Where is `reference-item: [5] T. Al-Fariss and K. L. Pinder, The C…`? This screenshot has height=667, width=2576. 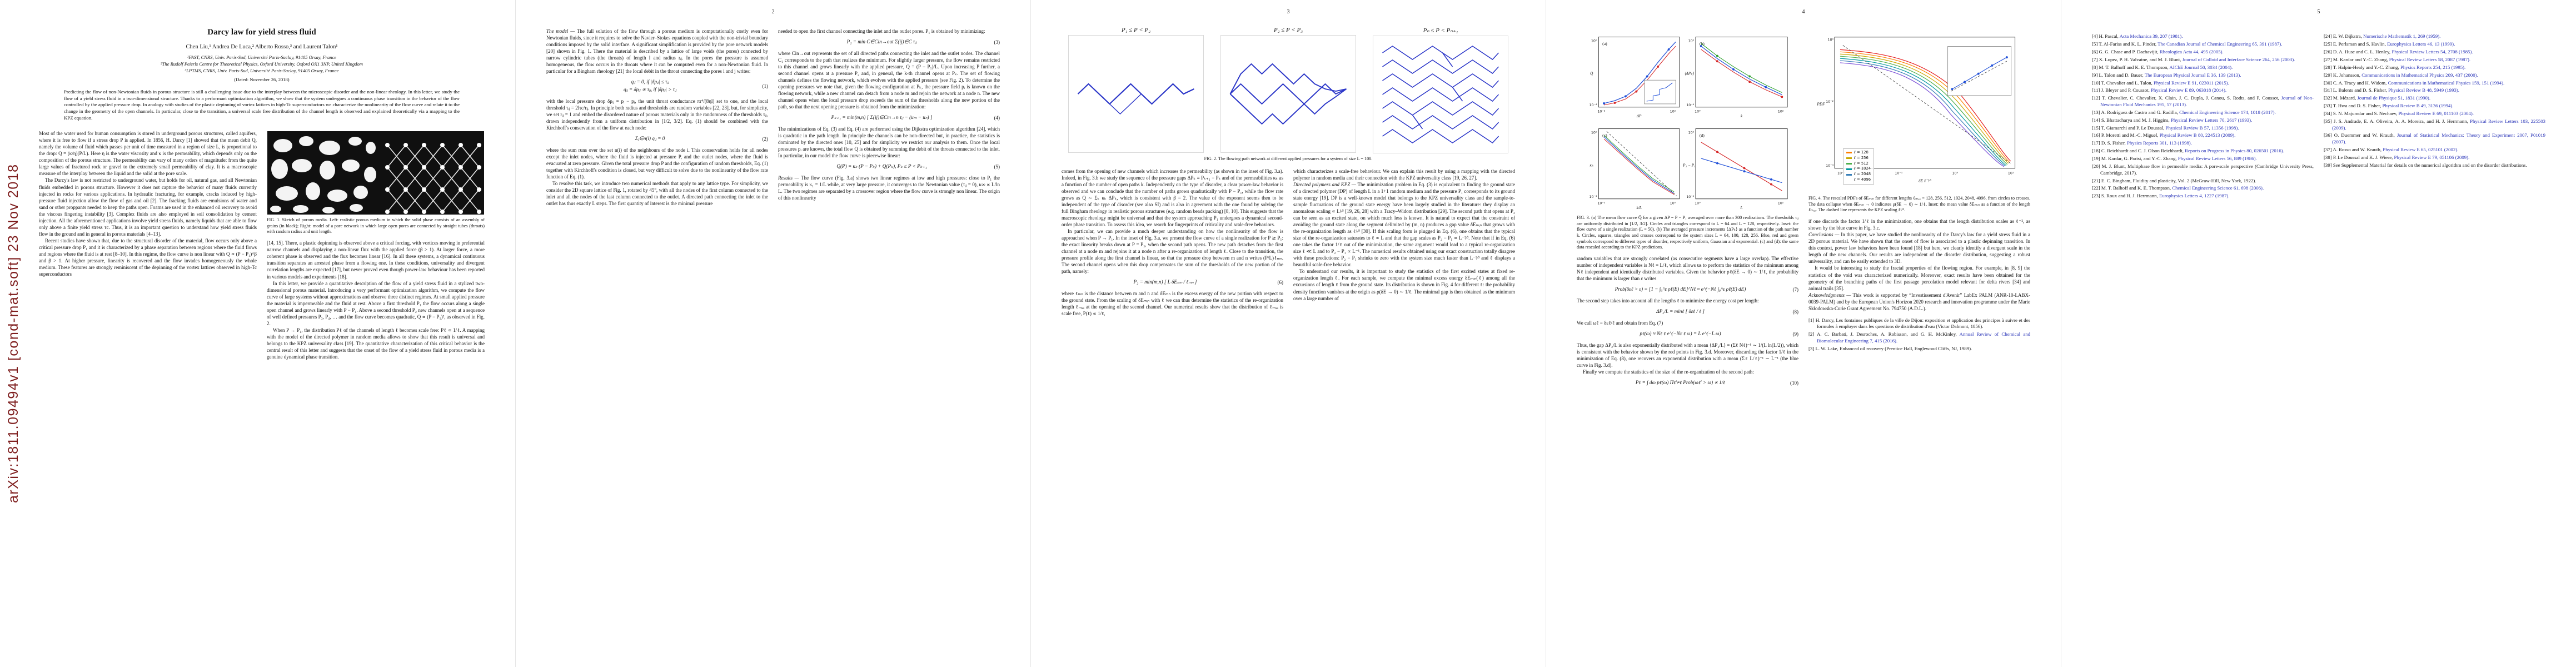 reference-item: [5] T. Al-Fariss and K. L. Pinder, The C… is located at coordinates (2203, 44).